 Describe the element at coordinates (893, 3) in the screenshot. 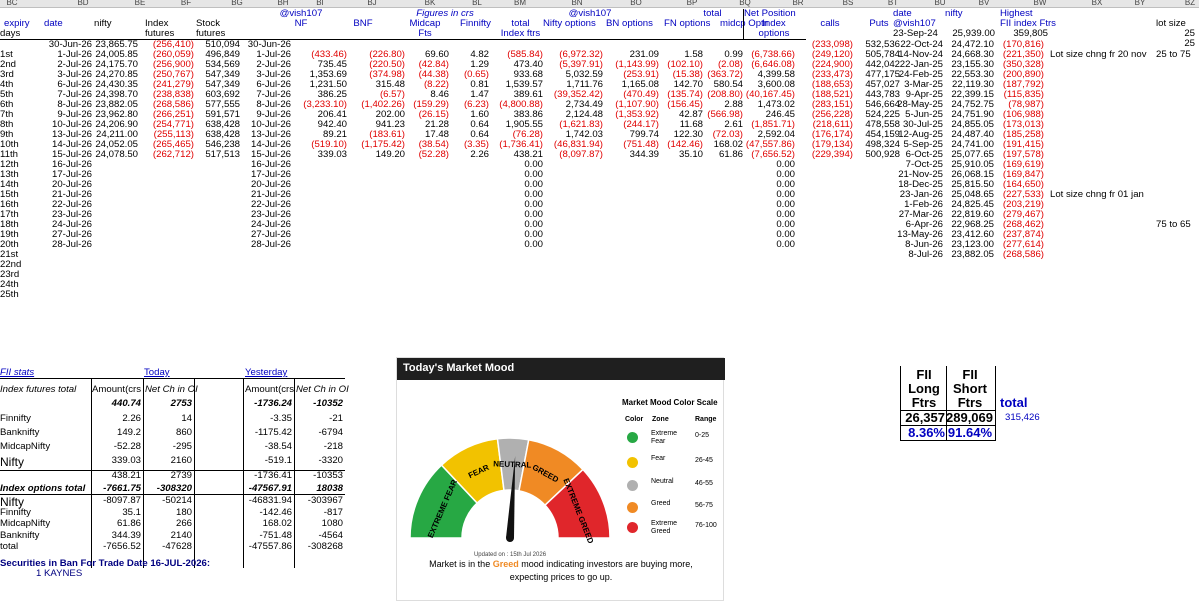

I see `column-header-bt: BT` at that location.